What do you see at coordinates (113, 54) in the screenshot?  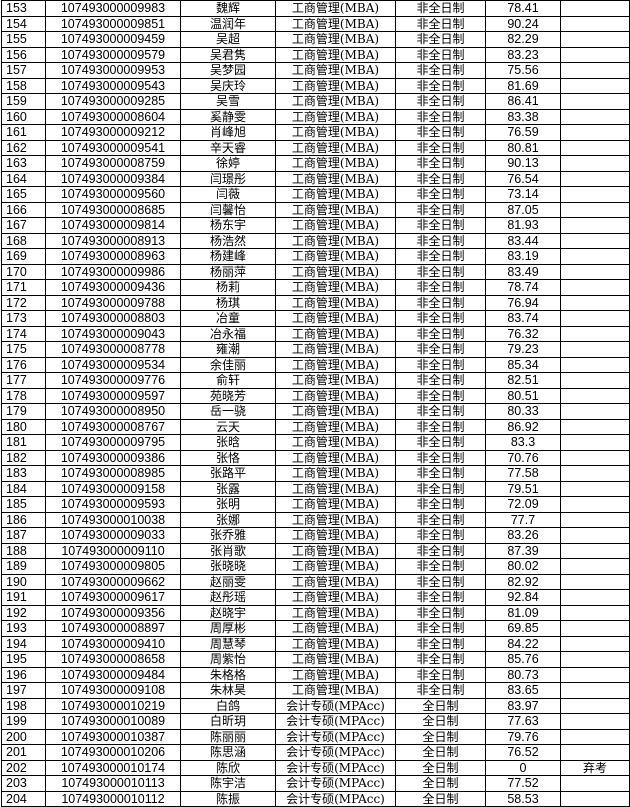 I see `exam-id: 107493000009579` at bounding box center [113, 54].